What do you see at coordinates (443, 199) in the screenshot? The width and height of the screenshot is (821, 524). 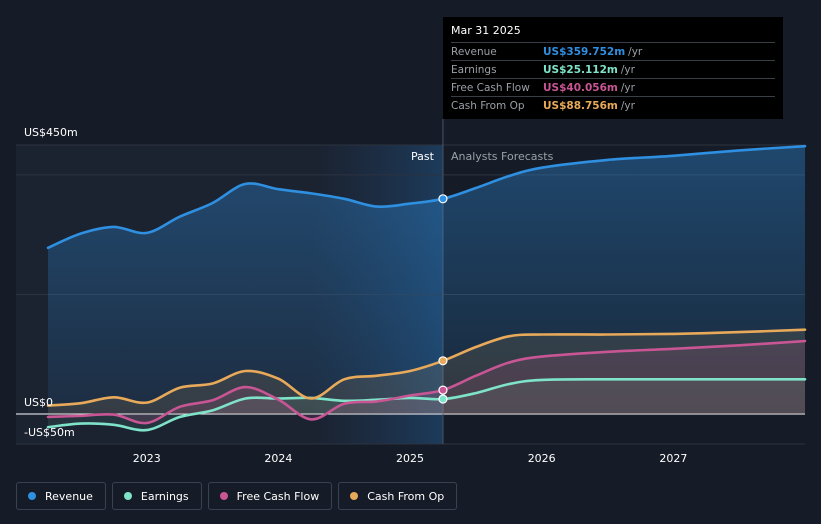 I see `revenue-marker` at bounding box center [443, 199].